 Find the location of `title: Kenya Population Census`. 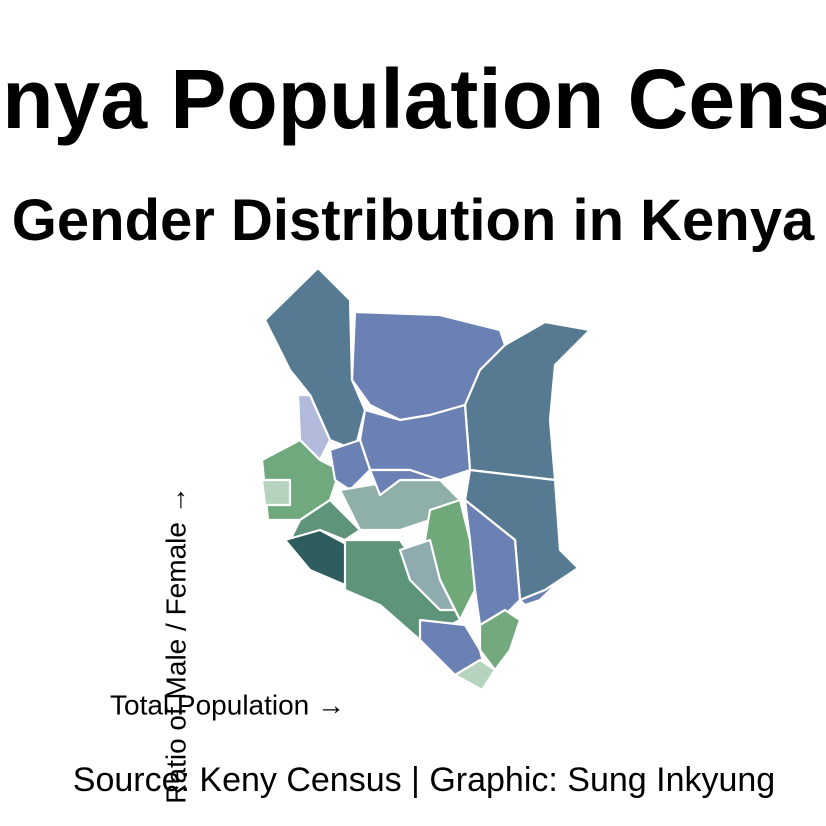

title: Kenya Population Census is located at coordinates (413, 99).